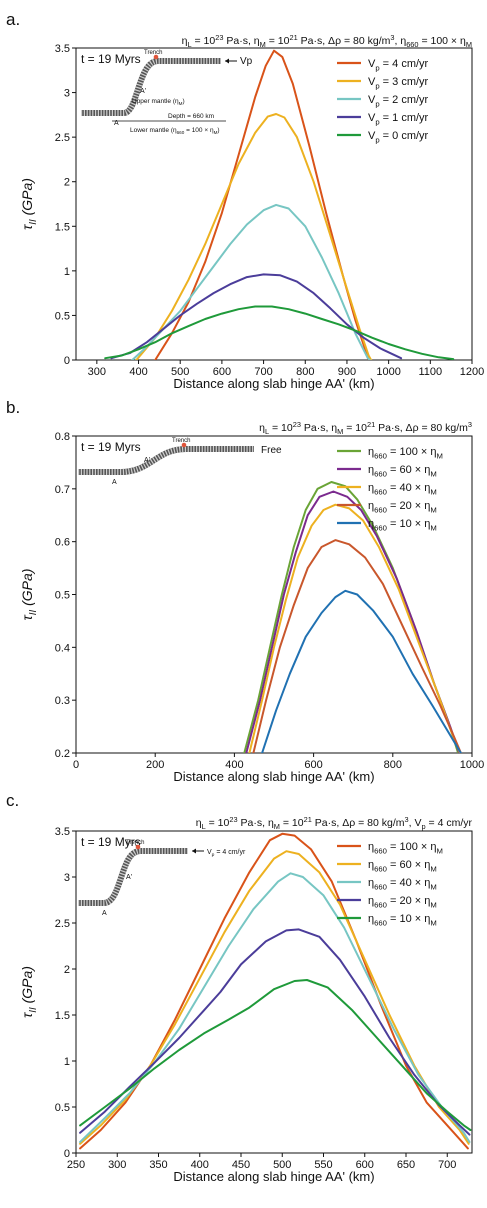 The image size is (487, 1208). I want to click on inset-free-label: Free, so click(271, 450).